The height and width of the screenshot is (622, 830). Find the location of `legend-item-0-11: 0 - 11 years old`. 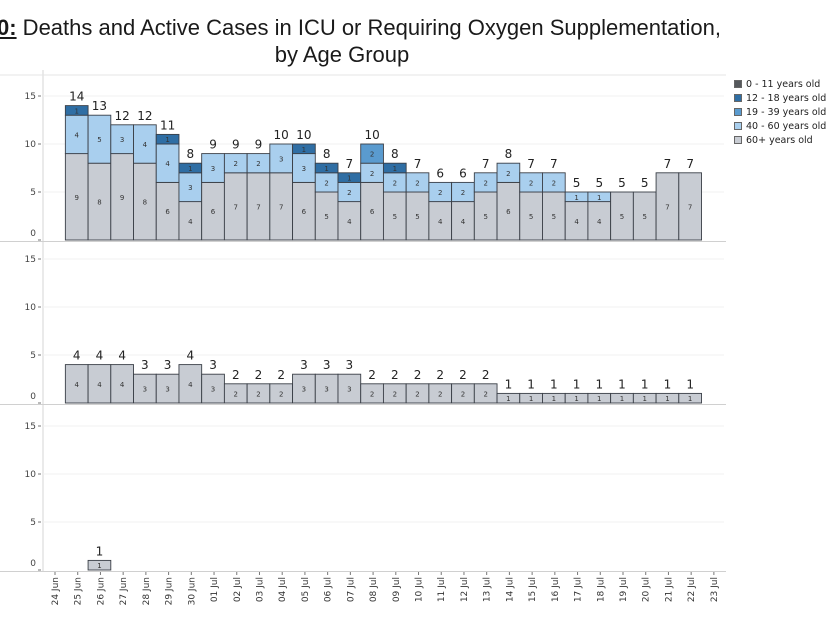

legend-item-0-11: 0 - 11 years old is located at coordinates (780, 84).